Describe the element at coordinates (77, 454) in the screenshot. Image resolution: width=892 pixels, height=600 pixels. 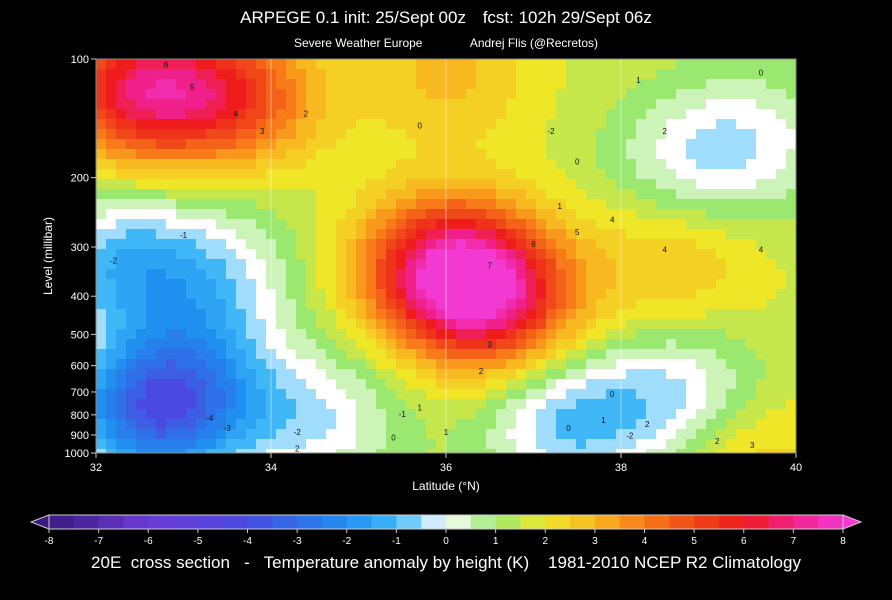
I see `y-tick-label: 1000` at that location.